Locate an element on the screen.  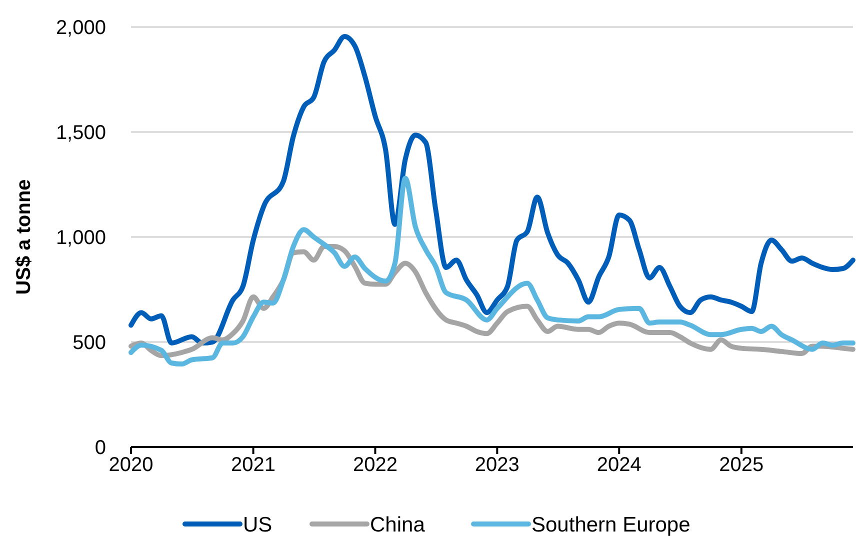
y-tick-label: 0 is located at coordinates (100, 448).